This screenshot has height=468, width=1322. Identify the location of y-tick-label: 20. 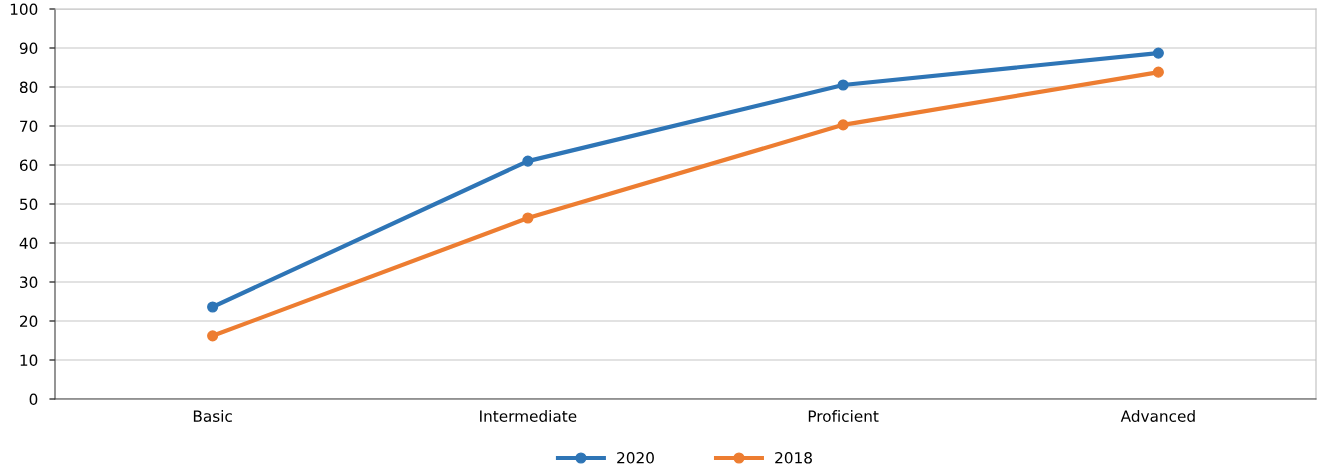
(29, 321).